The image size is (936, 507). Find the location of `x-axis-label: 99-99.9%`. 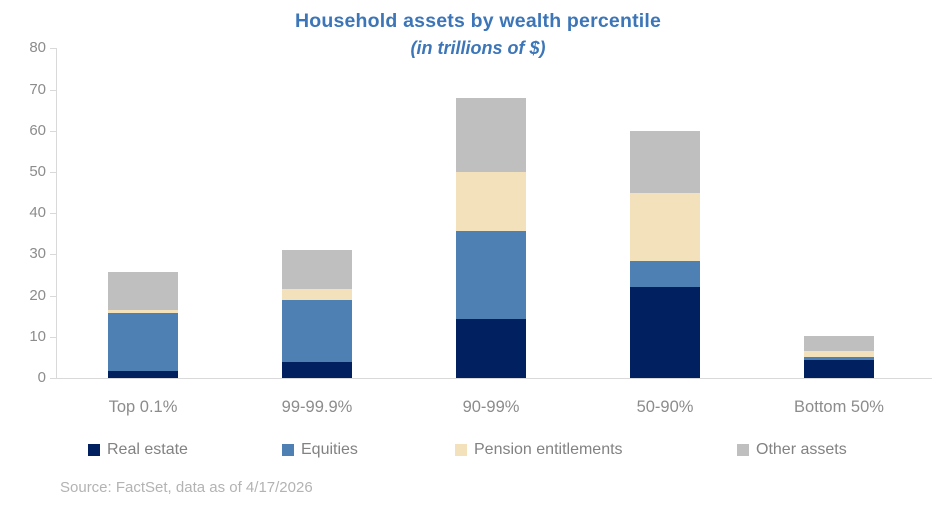

x-axis-label: 99-99.9% is located at coordinates (317, 407).